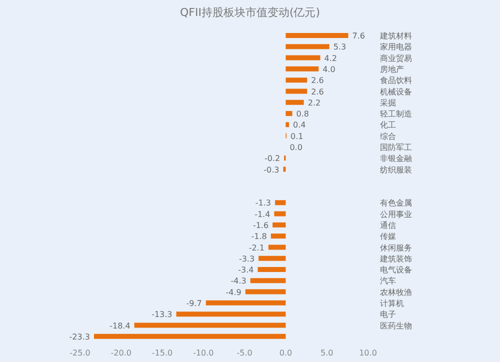 This screenshot has width=500, height=362. Describe the element at coordinates (358, 36) in the screenshot. I see `data-label: 7.6` at that location.